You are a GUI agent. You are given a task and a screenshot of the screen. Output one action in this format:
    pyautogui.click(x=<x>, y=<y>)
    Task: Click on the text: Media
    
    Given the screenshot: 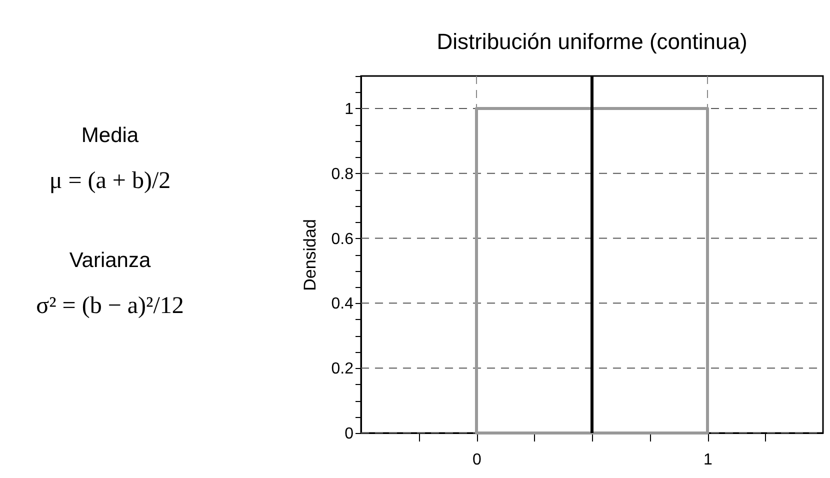 What is the action you would take?
    pyautogui.click(x=110, y=135)
    